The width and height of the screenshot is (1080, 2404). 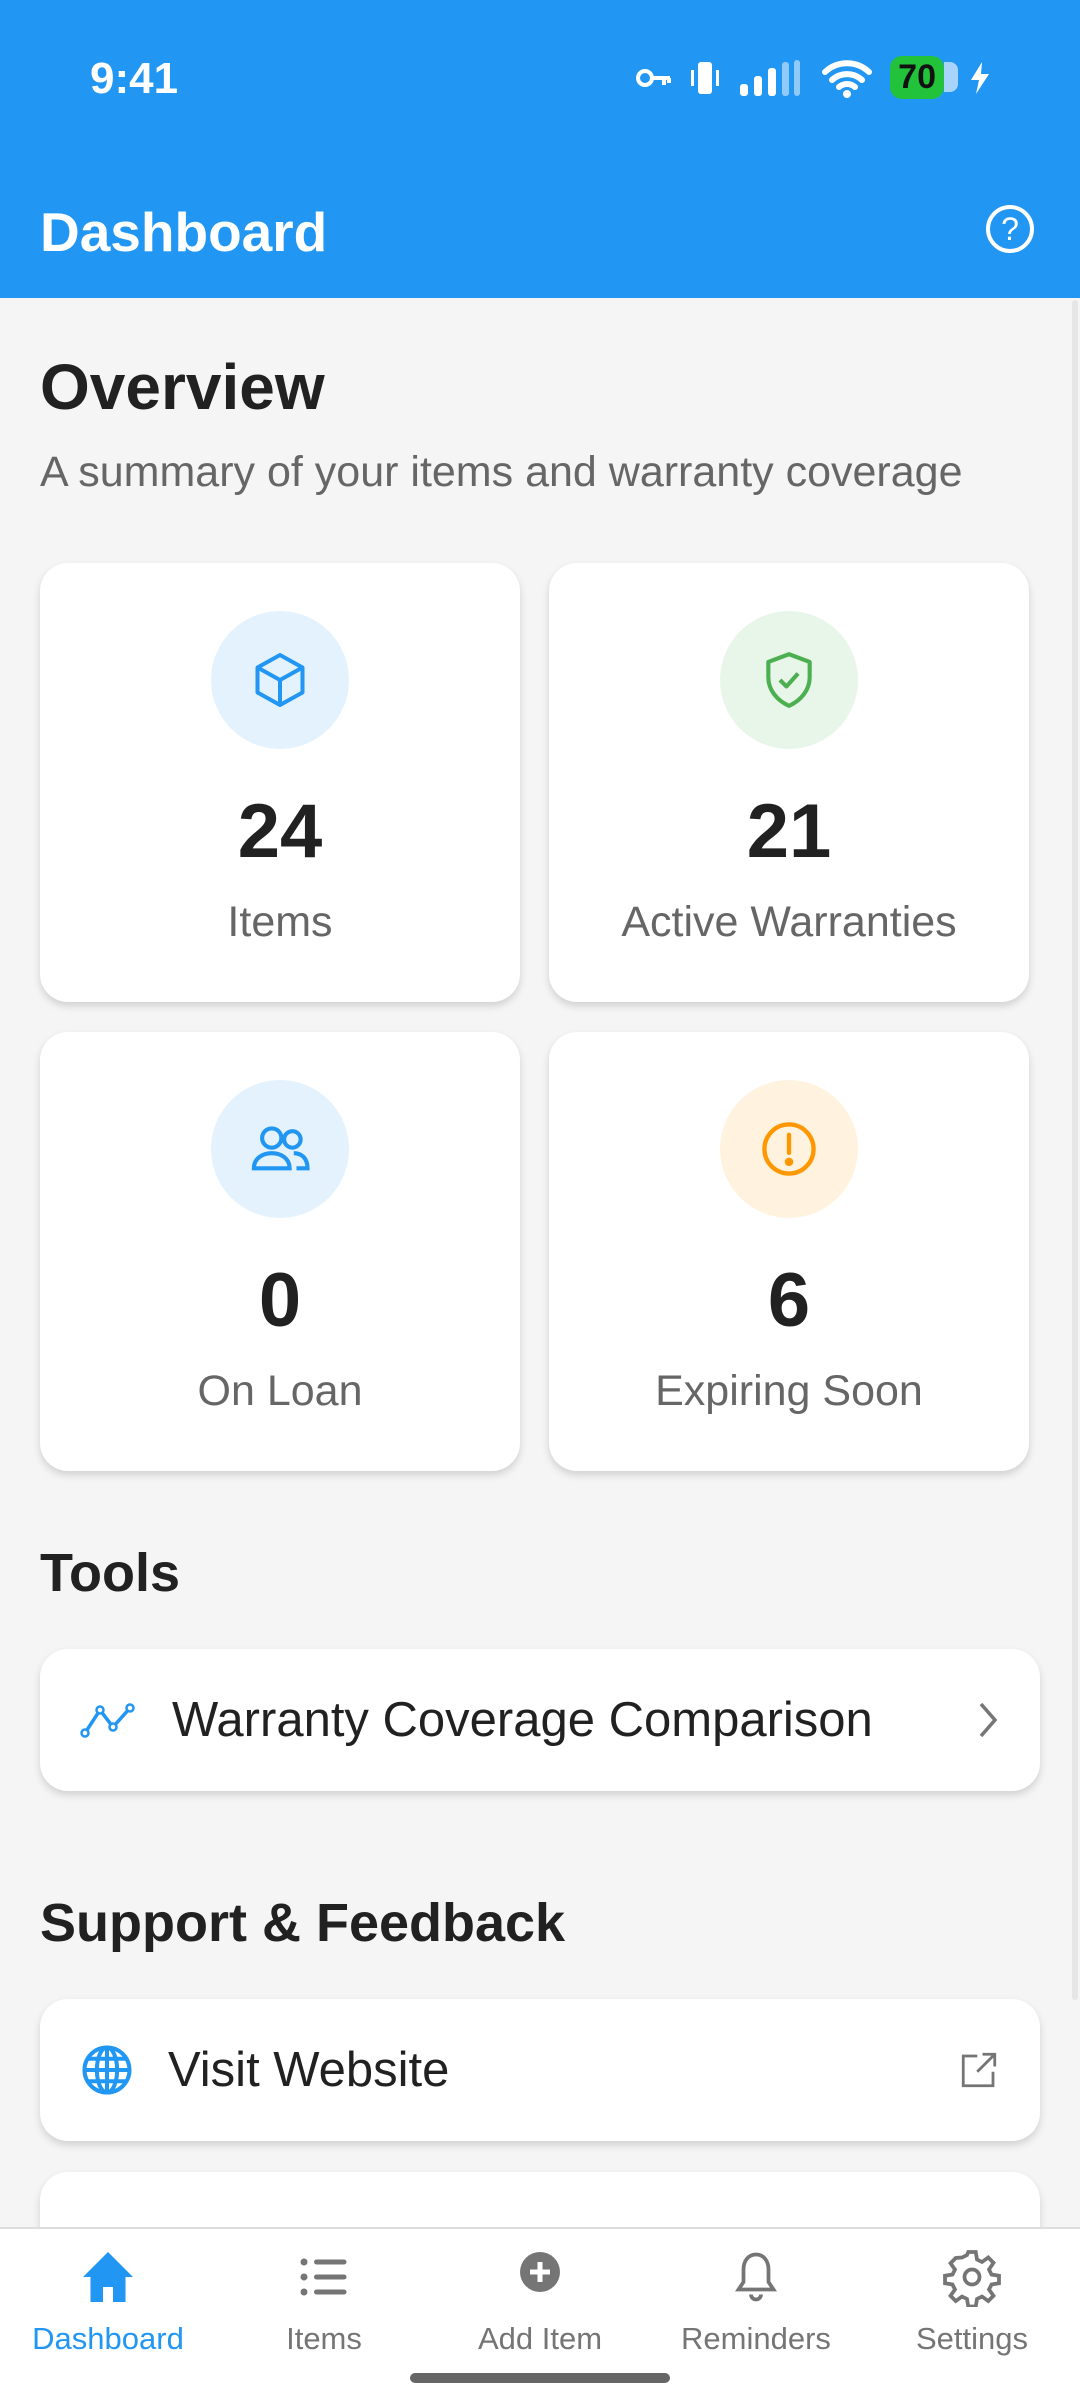 I want to click on nav-reminders: Reminders, so click(x=756, y=2316).